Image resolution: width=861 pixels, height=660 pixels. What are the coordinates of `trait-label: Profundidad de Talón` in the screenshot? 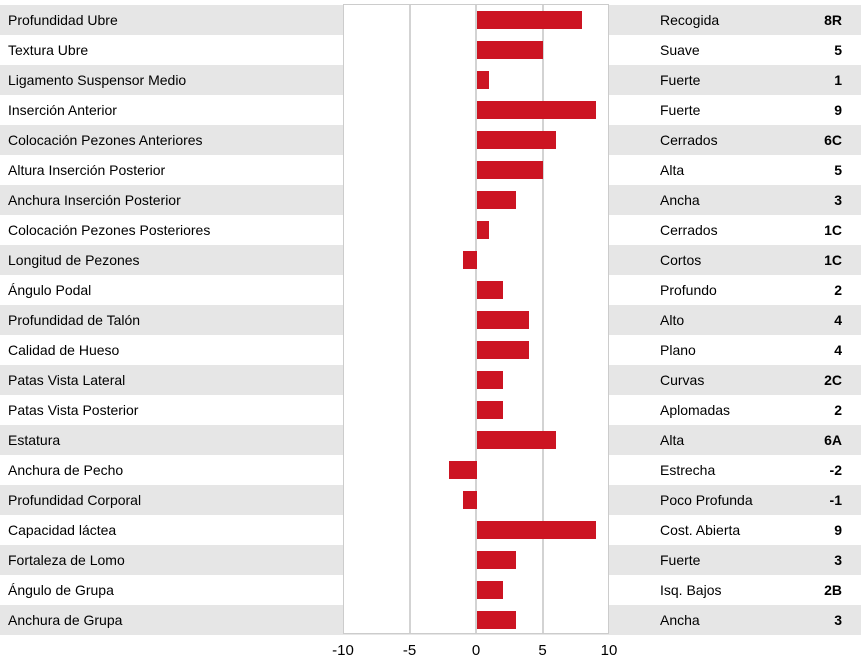 It's located at (74, 320).